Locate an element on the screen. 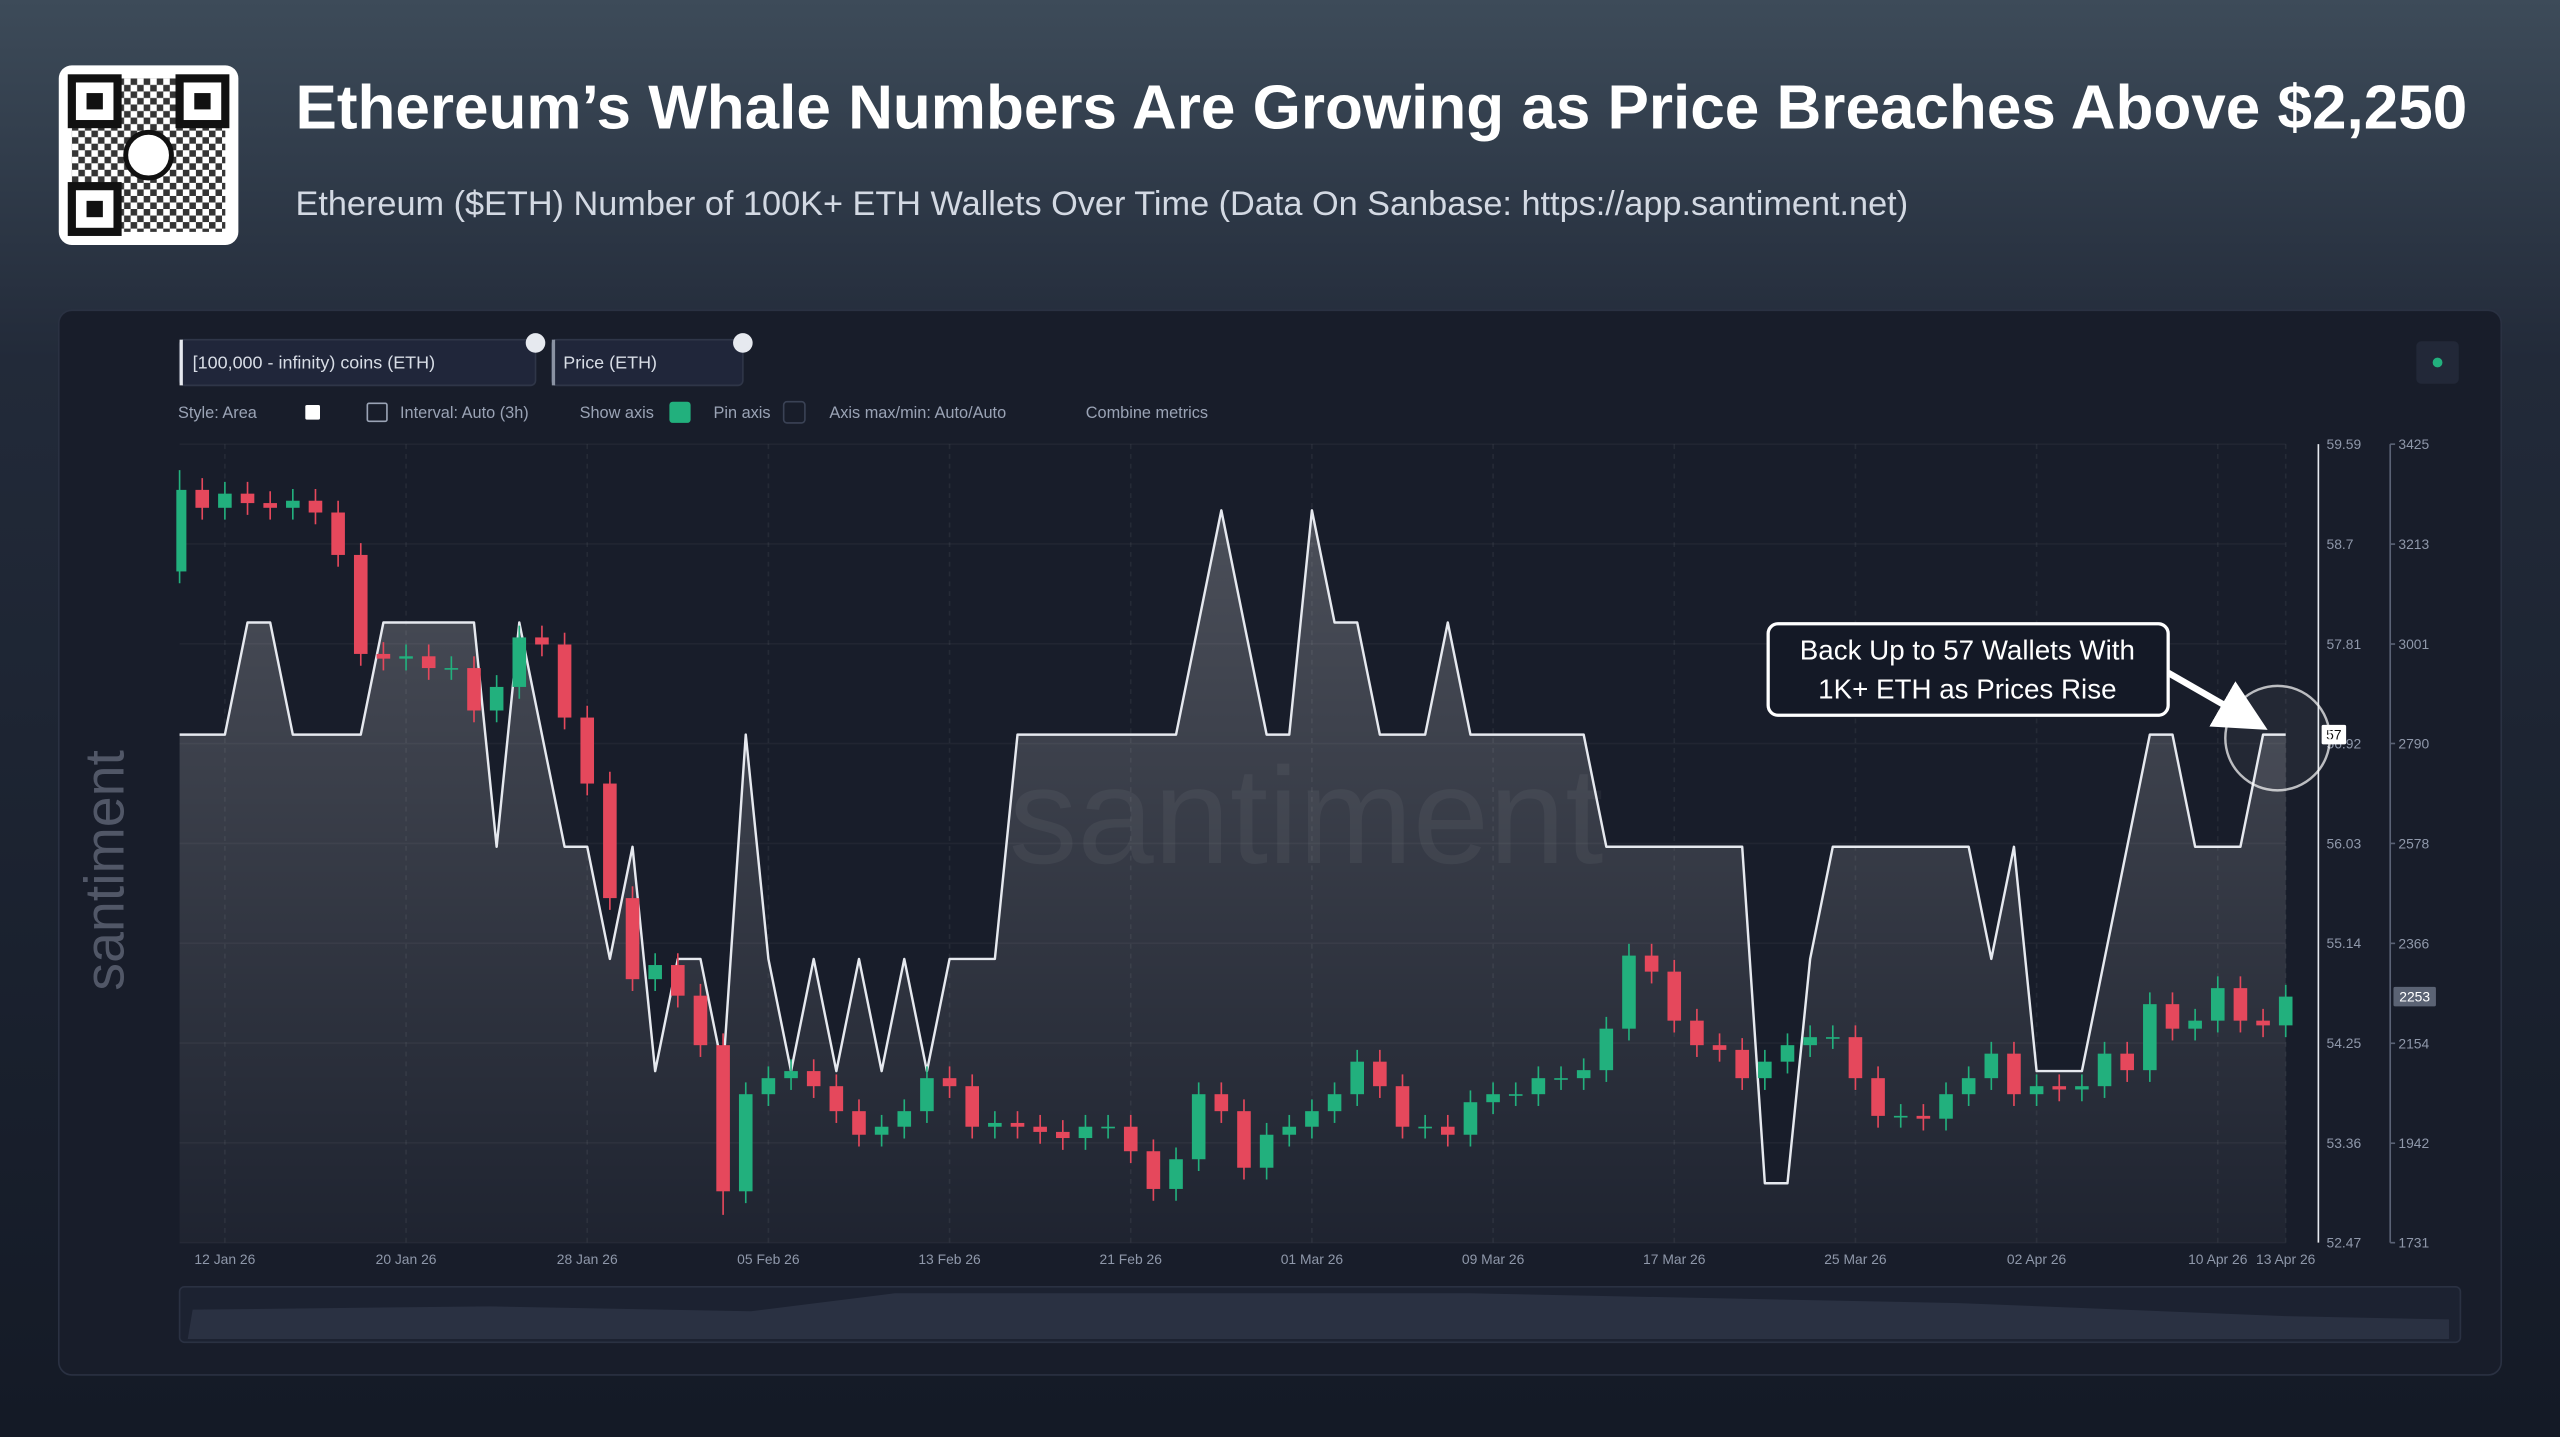 The width and height of the screenshot is (2560, 1437). y2-tick-label: 3425 is located at coordinates (2413, 444).